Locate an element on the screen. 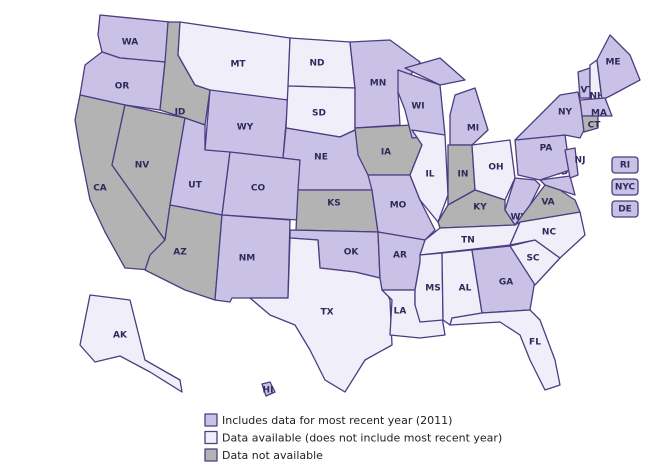  state-label: CO is located at coordinates (258, 189).